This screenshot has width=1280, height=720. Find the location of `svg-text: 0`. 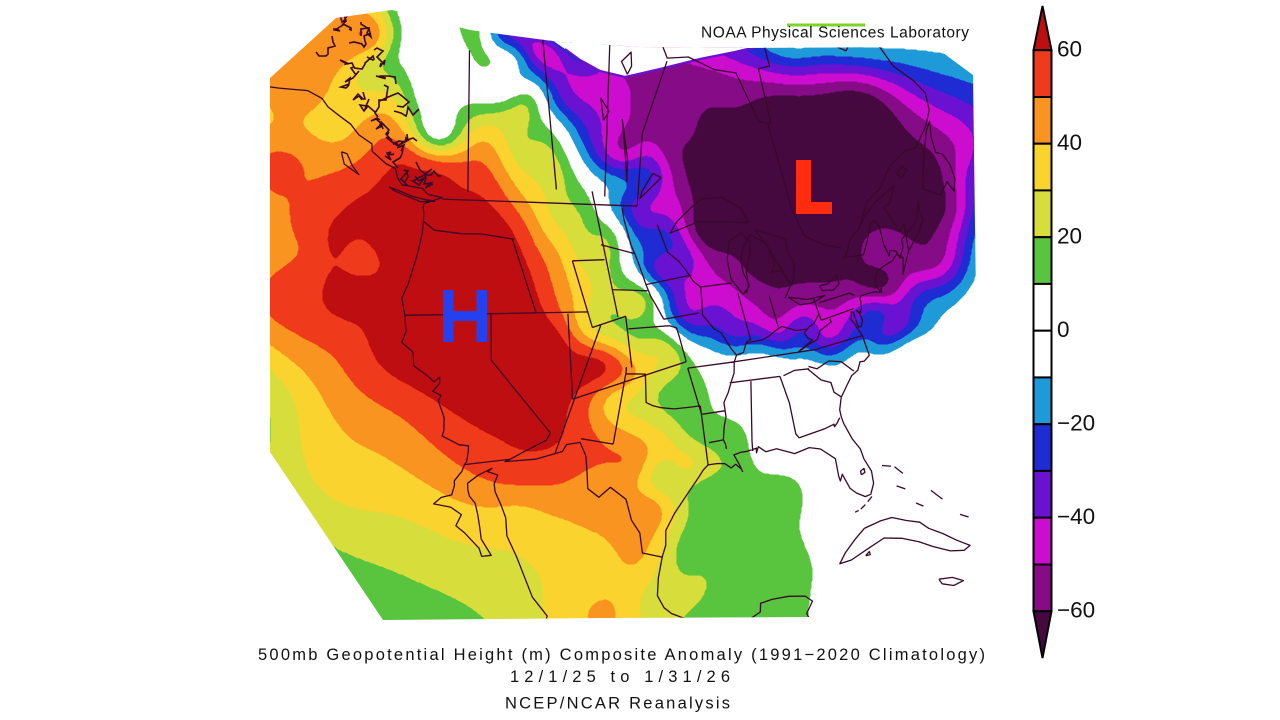

svg-text: 0 is located at coordinates (1063, 329).